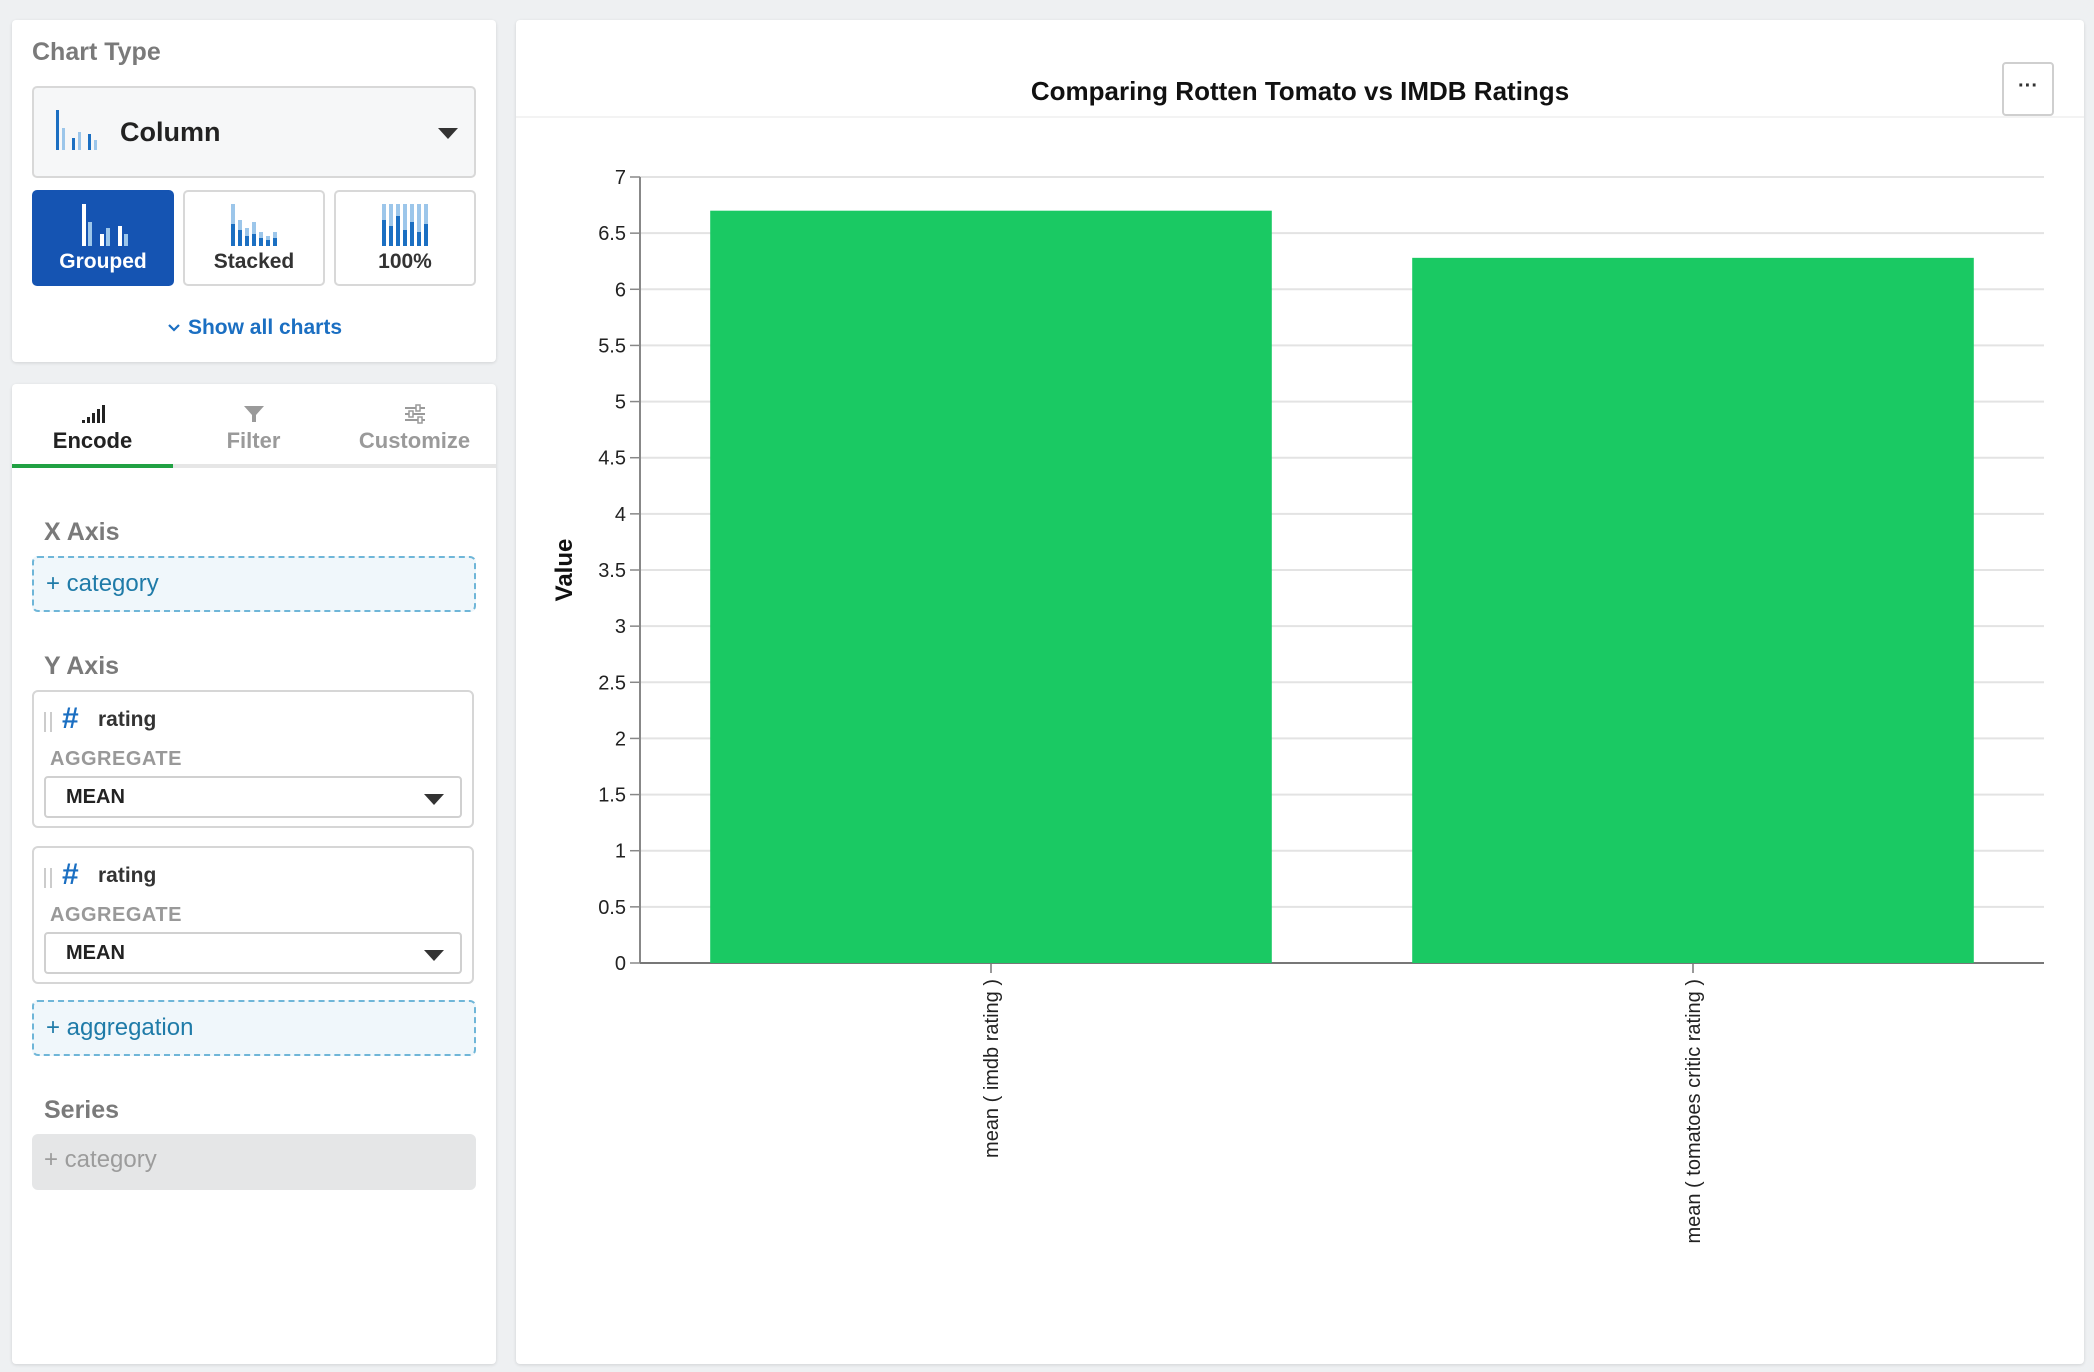 The image size is (2094, 1372). I want to click on subtype-label: Grouped, so click(103, 261).